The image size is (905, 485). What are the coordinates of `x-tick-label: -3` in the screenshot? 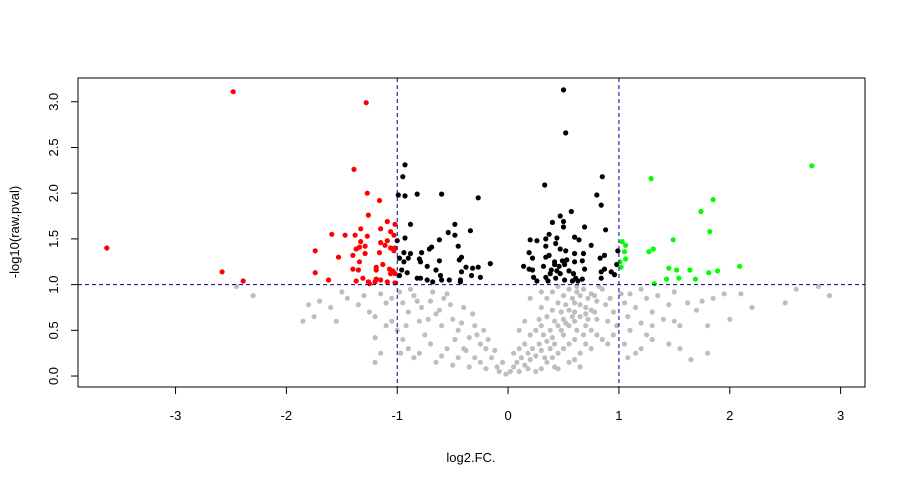 It's located at (176, 415).